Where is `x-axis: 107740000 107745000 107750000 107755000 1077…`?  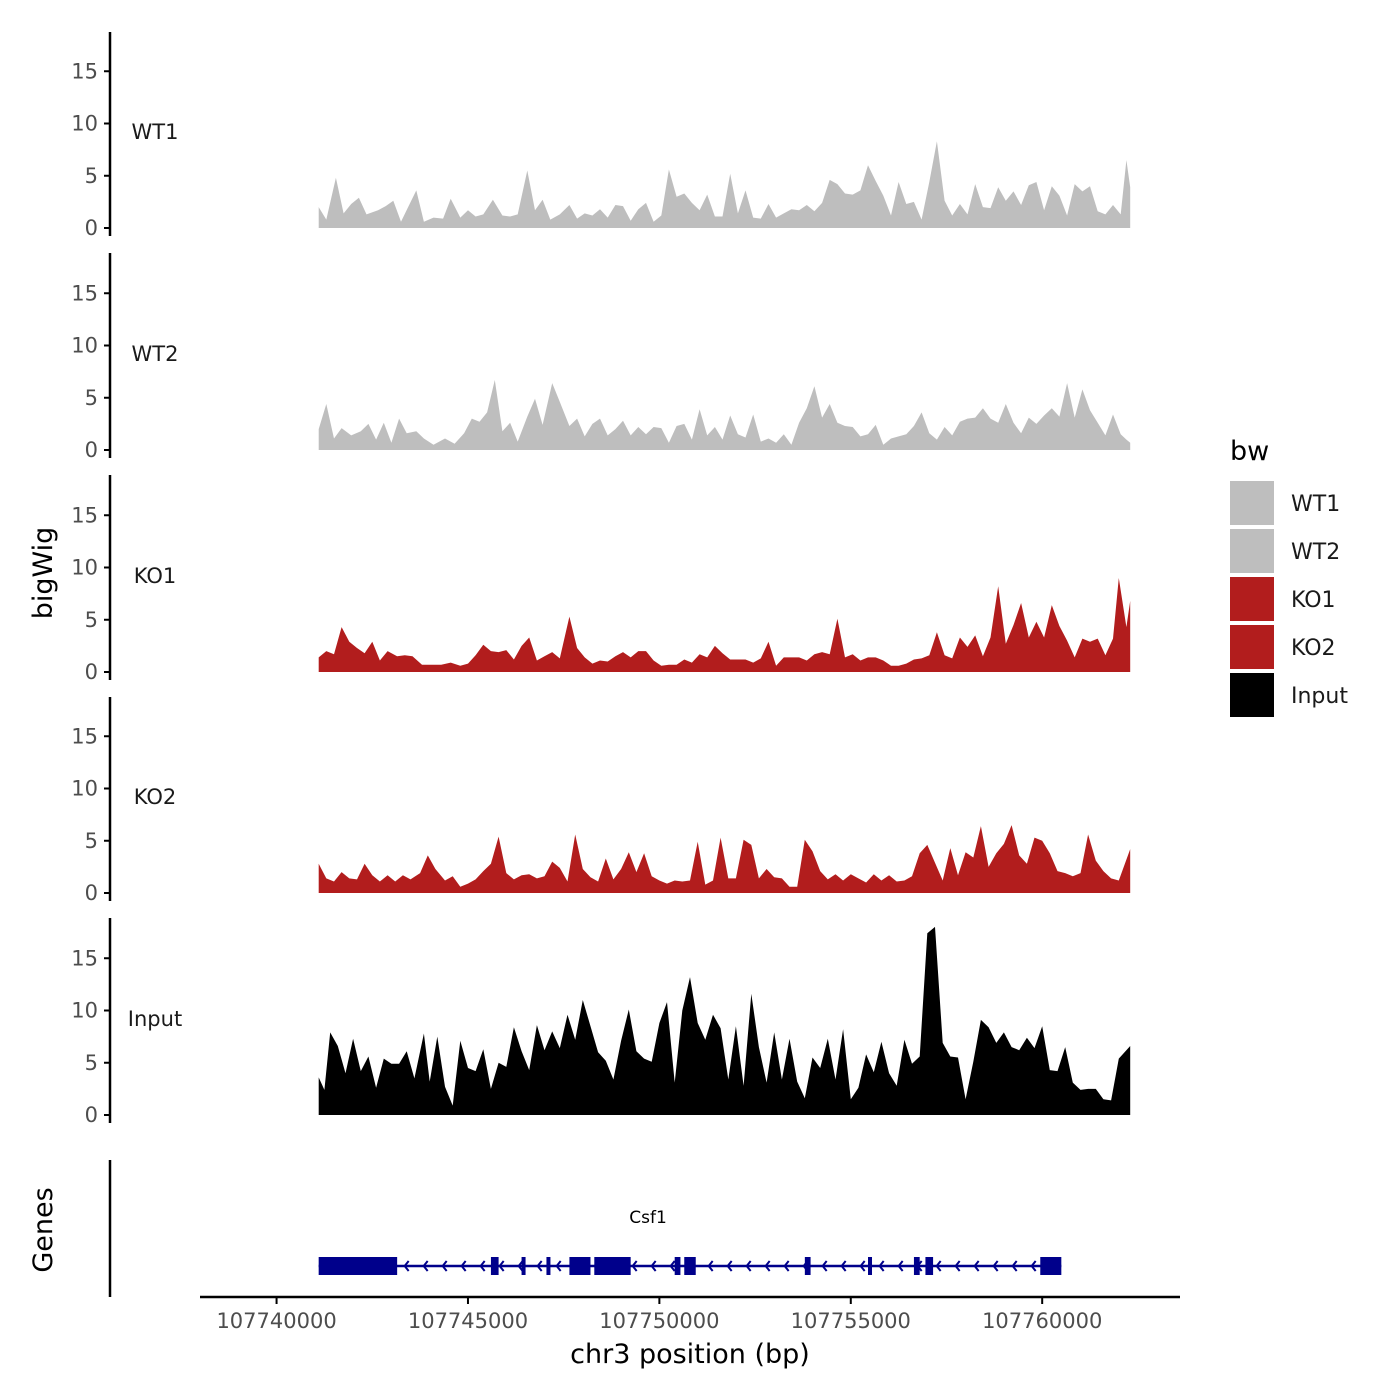
x-axis: 107740000 107745000 107750000 107755000 1077… is located at coordinates (690, 1314).